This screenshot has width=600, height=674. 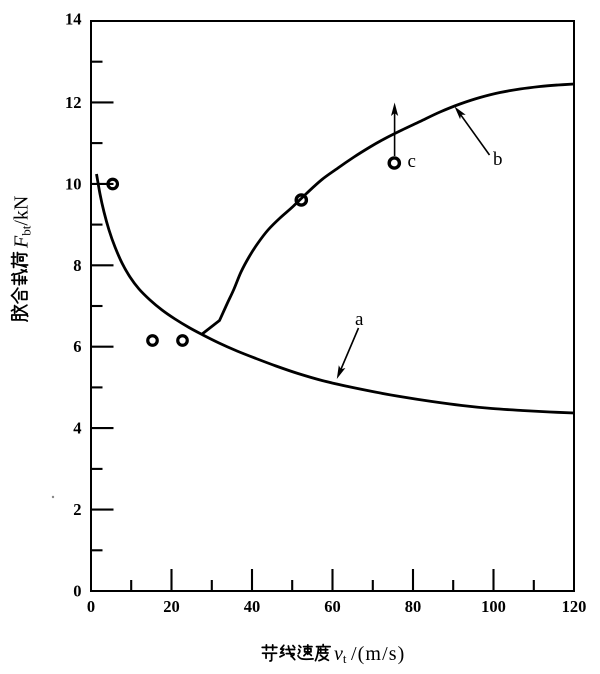 What do you see at coordinates (332, 606) in the screenshot?
I see `svg-text: 60` at bounding box center [332, 606].